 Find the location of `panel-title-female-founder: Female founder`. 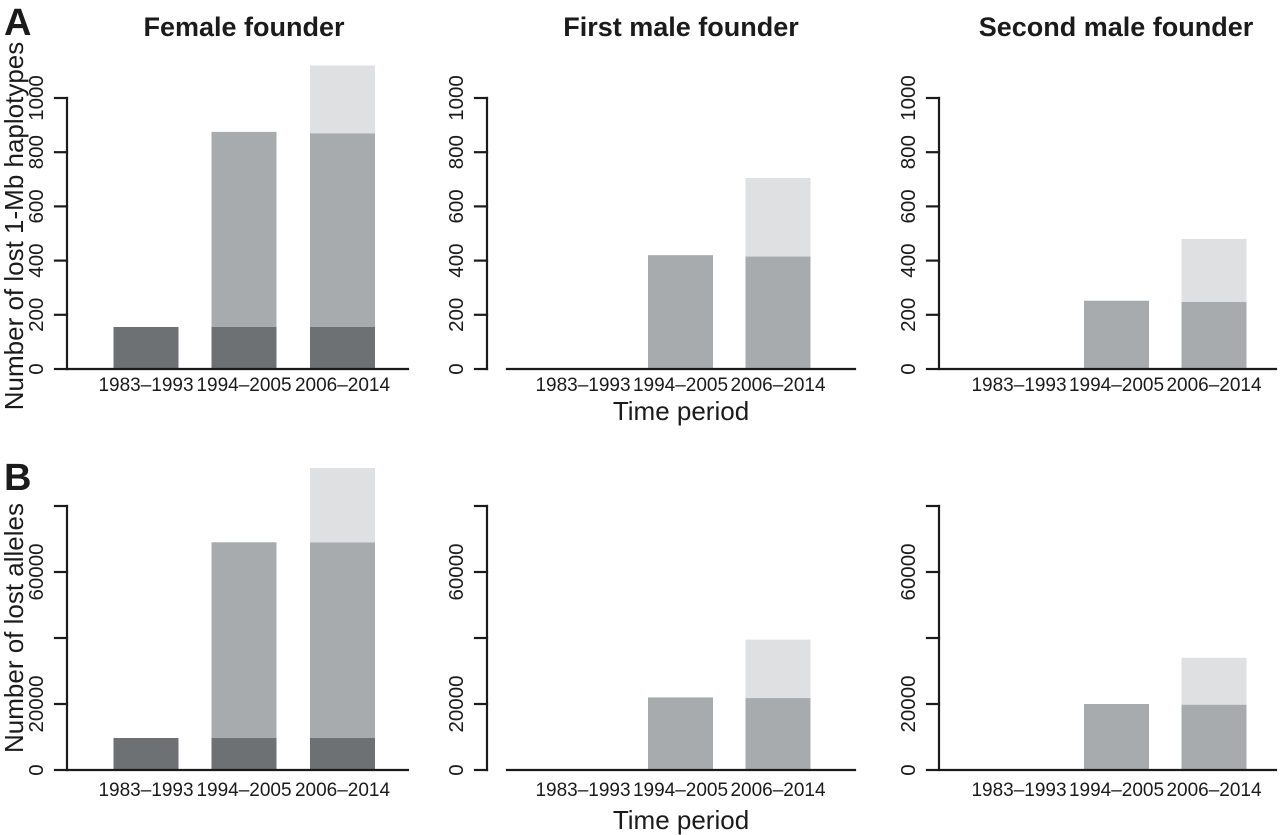

panel-title-female-founder: Female founder is located at coordinates (244, 27).